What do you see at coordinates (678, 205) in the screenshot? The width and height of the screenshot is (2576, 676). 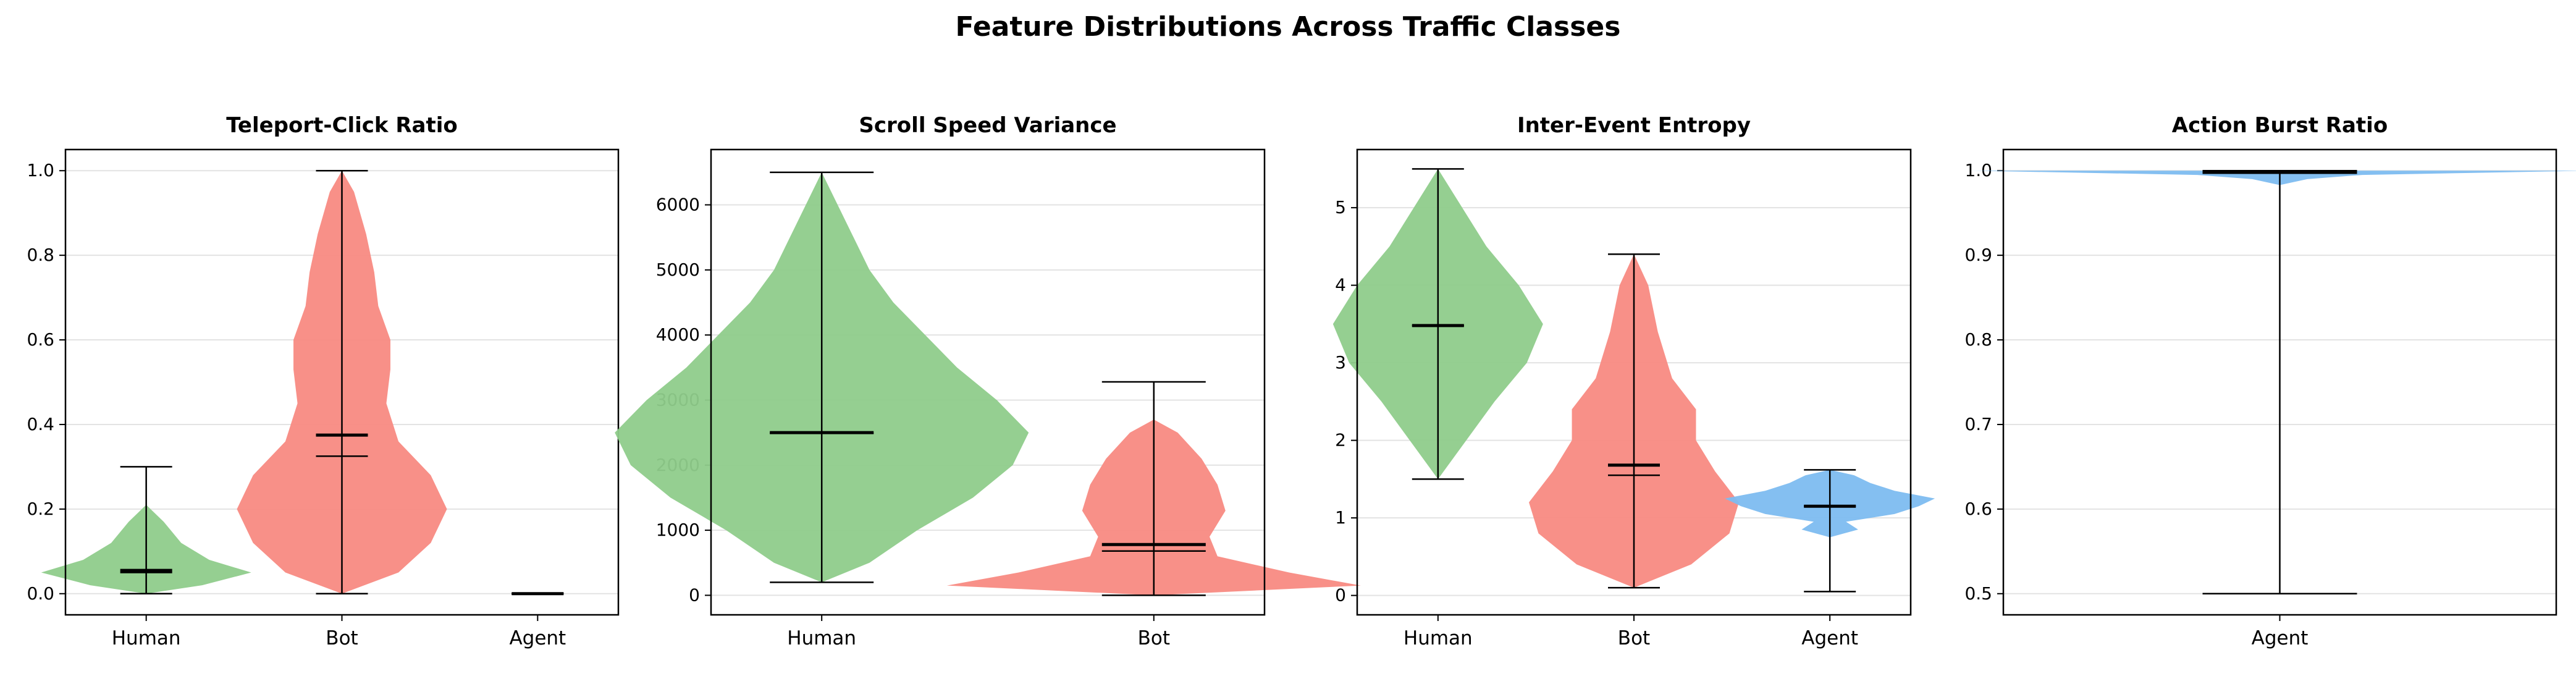 I see `y-tick-label: 6000` at bounding box center [678, 205].